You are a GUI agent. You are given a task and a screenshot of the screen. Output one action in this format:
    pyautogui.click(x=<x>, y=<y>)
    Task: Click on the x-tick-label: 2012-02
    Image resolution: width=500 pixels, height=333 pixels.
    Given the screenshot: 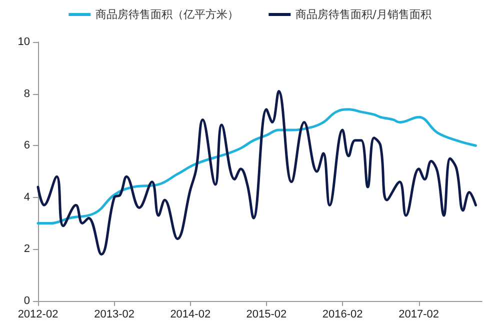 What is the action you would take?
    pyautogui.click(x=38, y=314)
    